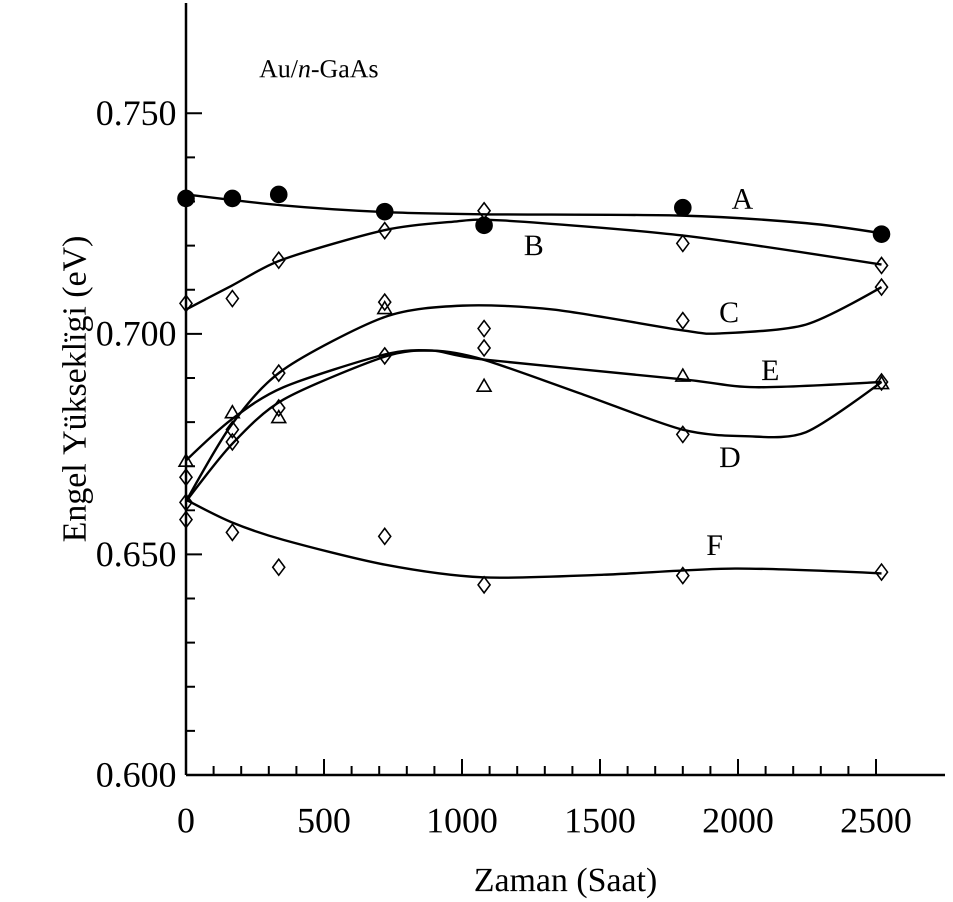 Image resolution: width=953 pixels, height=902 pixels. I want to click on series-label: E, so click(770, 370).